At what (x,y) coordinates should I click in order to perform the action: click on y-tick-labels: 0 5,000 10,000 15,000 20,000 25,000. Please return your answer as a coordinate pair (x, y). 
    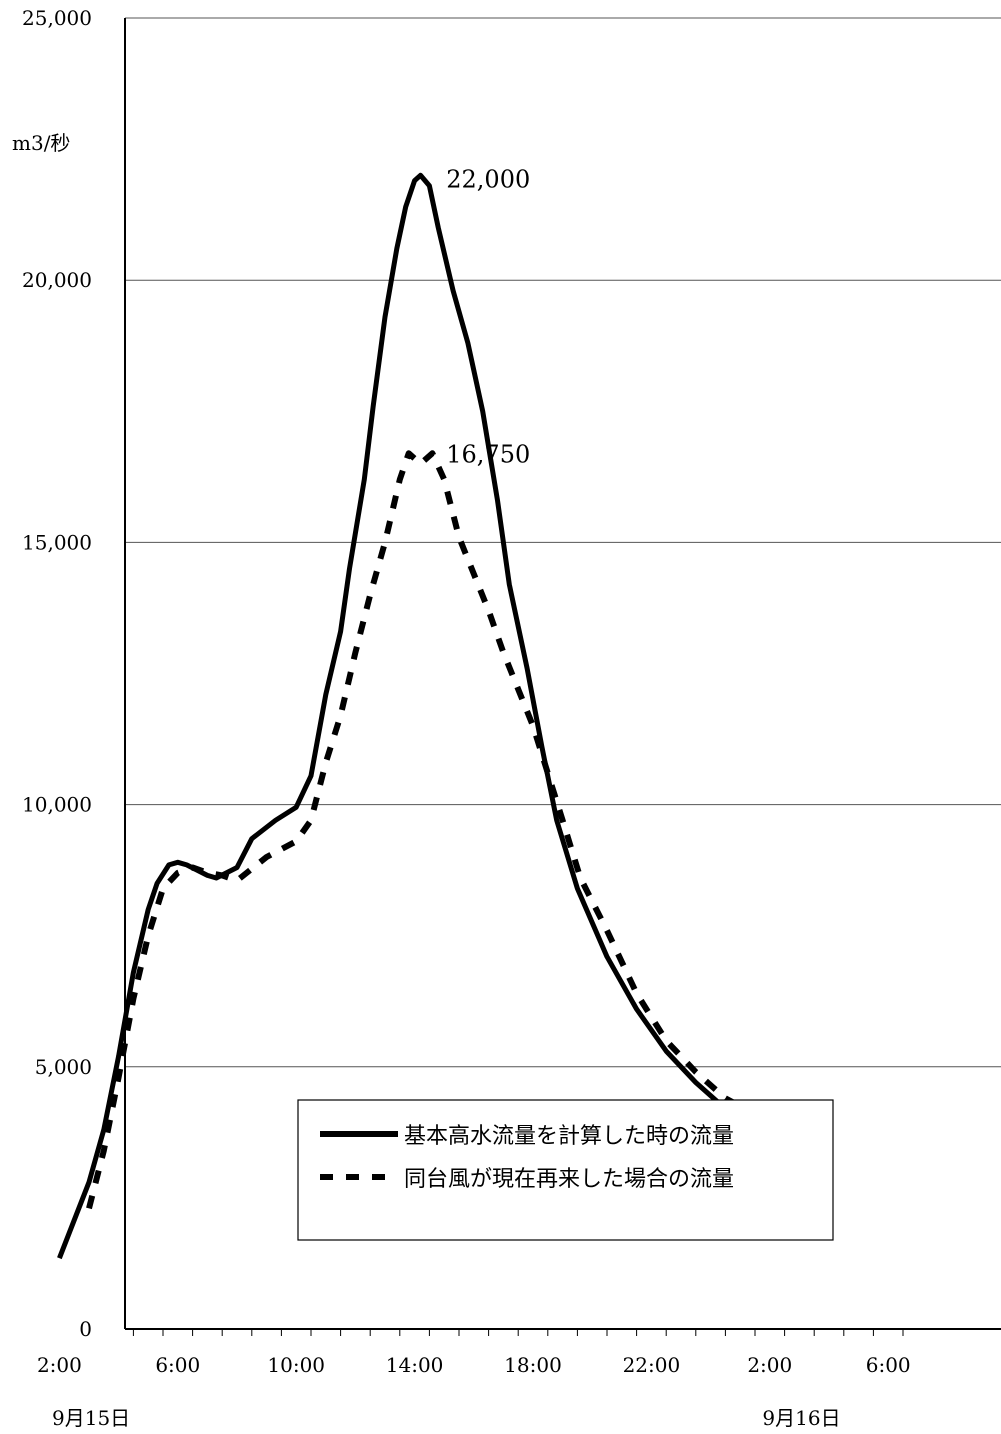
    Looking at the image, I should click on (57, 673).